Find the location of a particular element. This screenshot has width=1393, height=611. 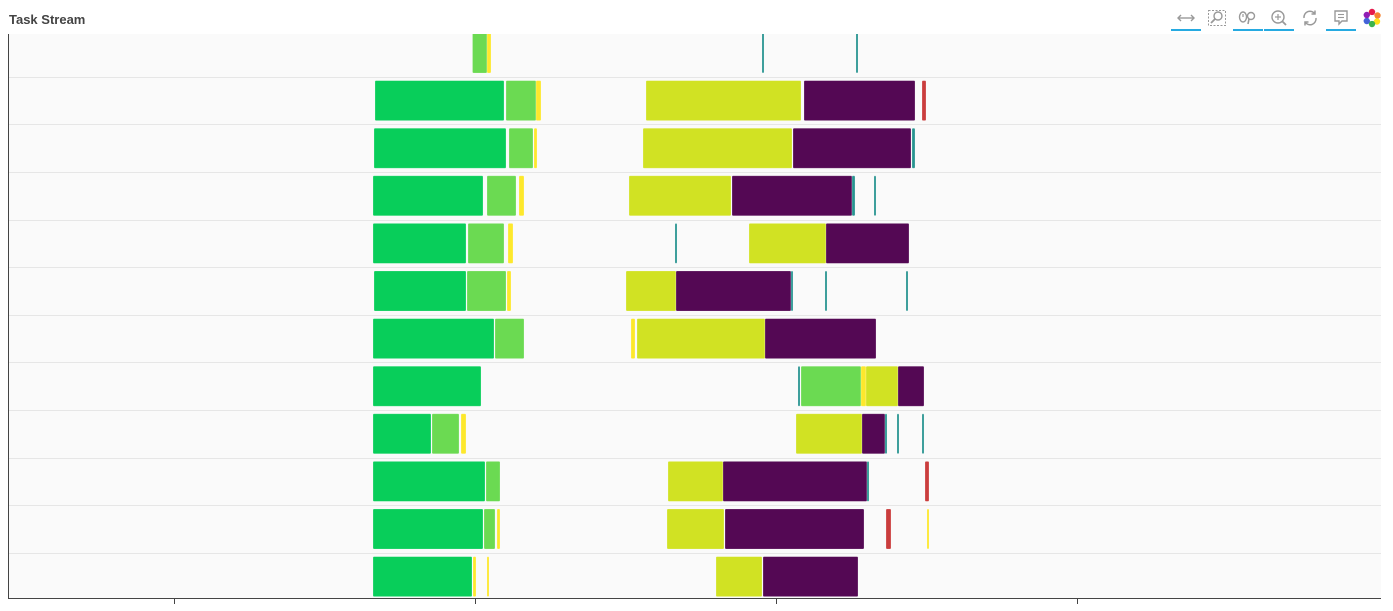

xpan-tool is located at coordinates (1186, 18).